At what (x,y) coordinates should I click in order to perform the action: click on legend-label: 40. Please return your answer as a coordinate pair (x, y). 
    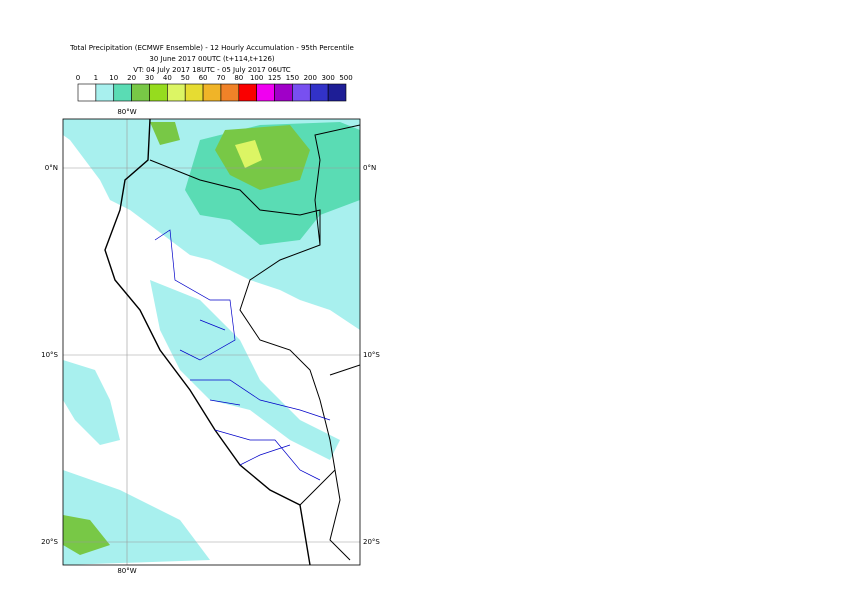
    Looking at the image, I should click on (167, 78).